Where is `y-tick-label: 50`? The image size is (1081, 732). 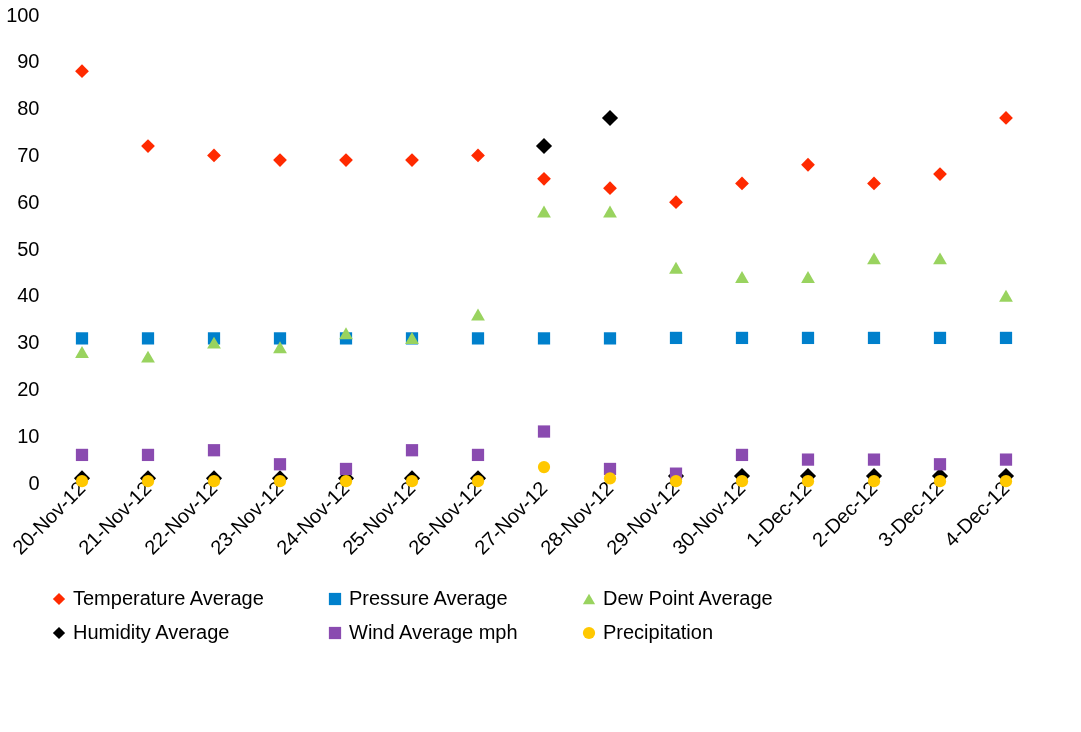
y-tick-label: 50 is located at coordinates (28, 248).